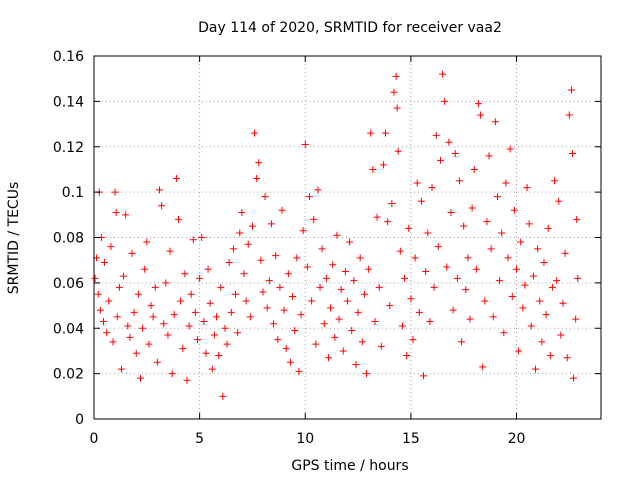 This screenshot has height=480, width=640. I want to click on y-tick-label: 0.06, so click(68, 284).